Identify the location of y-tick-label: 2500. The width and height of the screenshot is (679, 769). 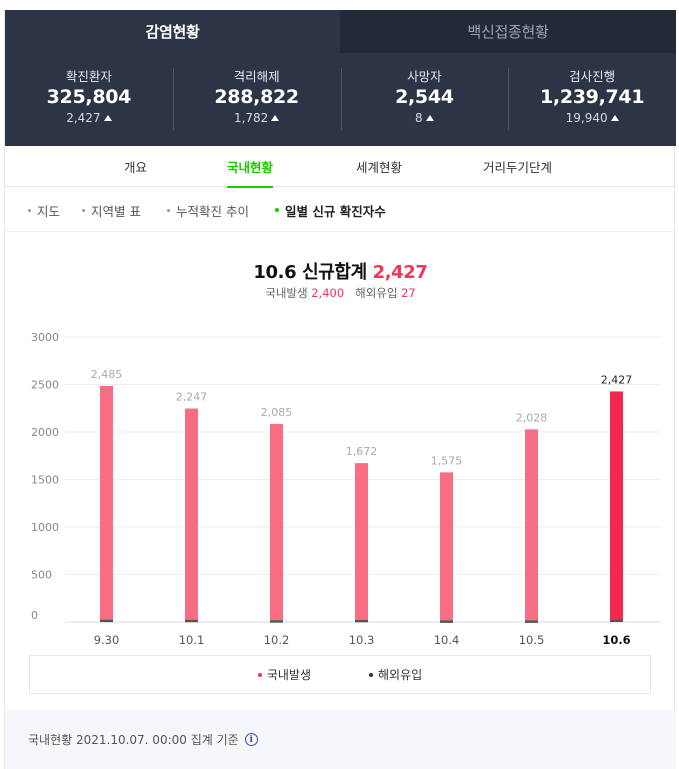
(45, 385).